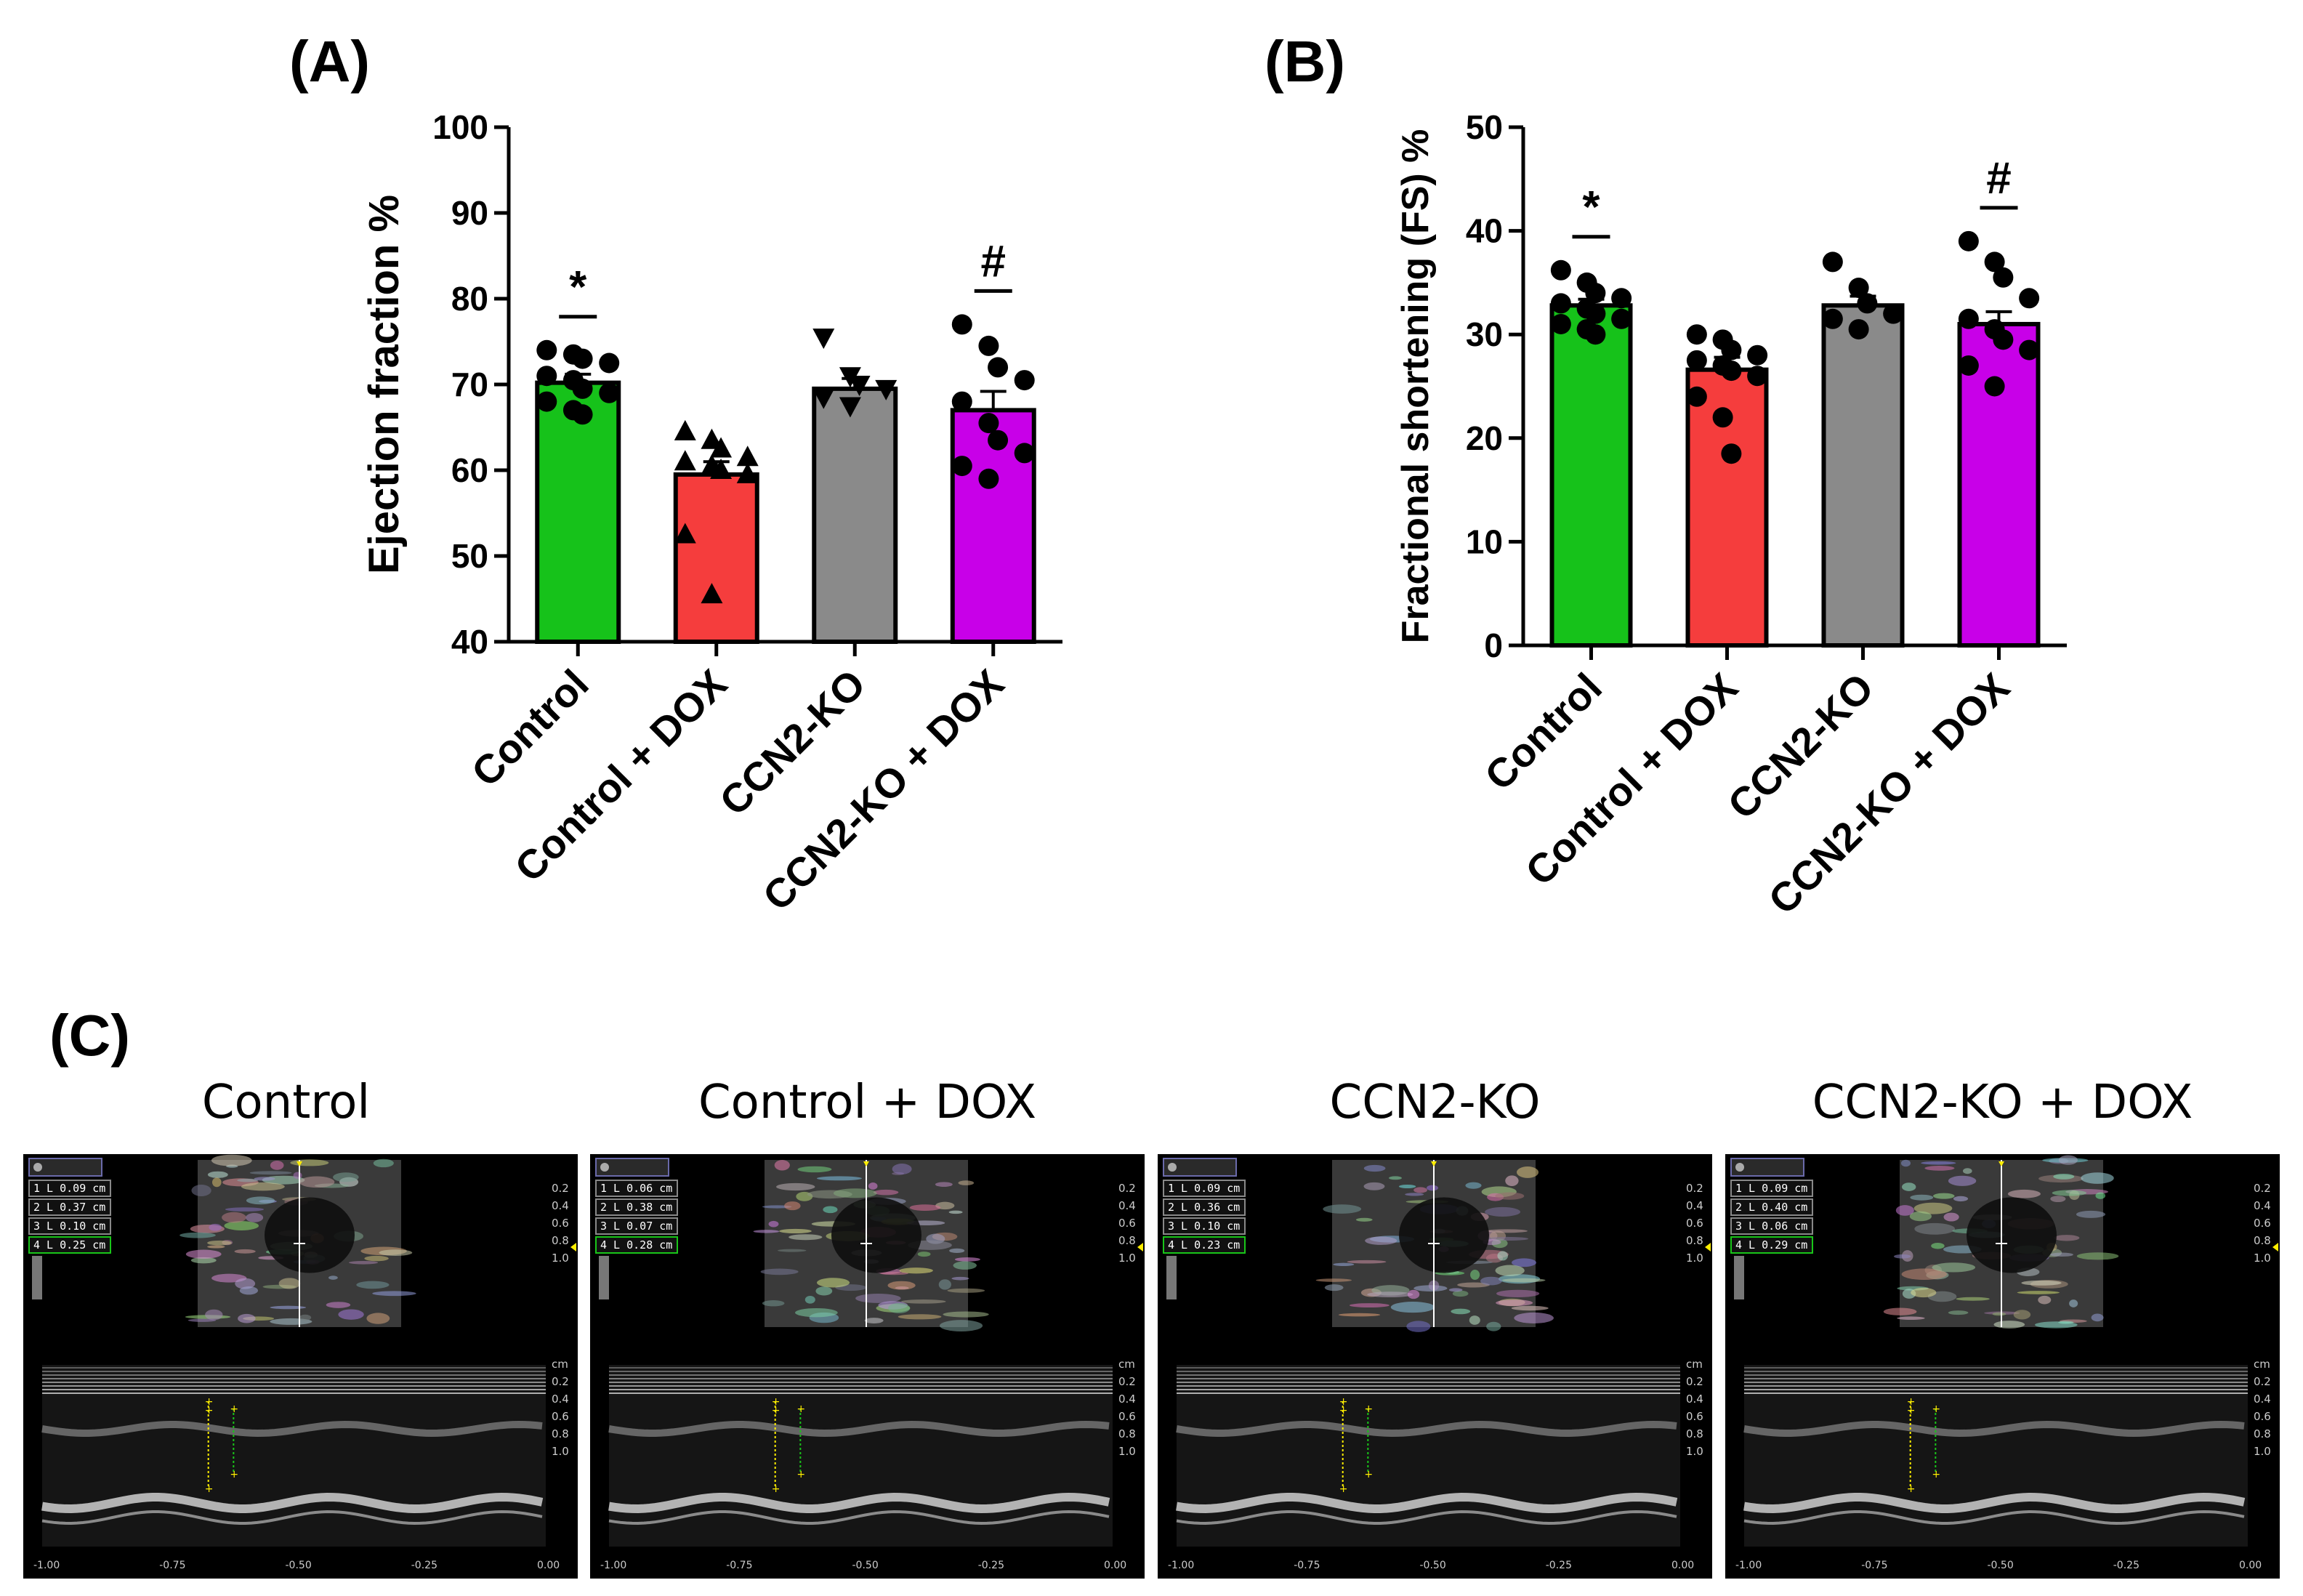 The image size is (2303, 1596). I want to click on significance-hash: #, so click(994, 261).